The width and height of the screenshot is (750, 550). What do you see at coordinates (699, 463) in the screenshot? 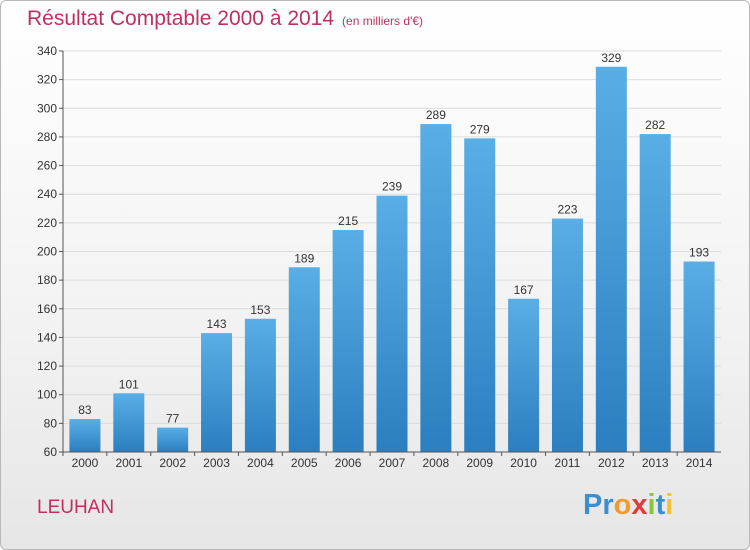
I see `x-tick-label: 2014` at bounding box center [699, 463].